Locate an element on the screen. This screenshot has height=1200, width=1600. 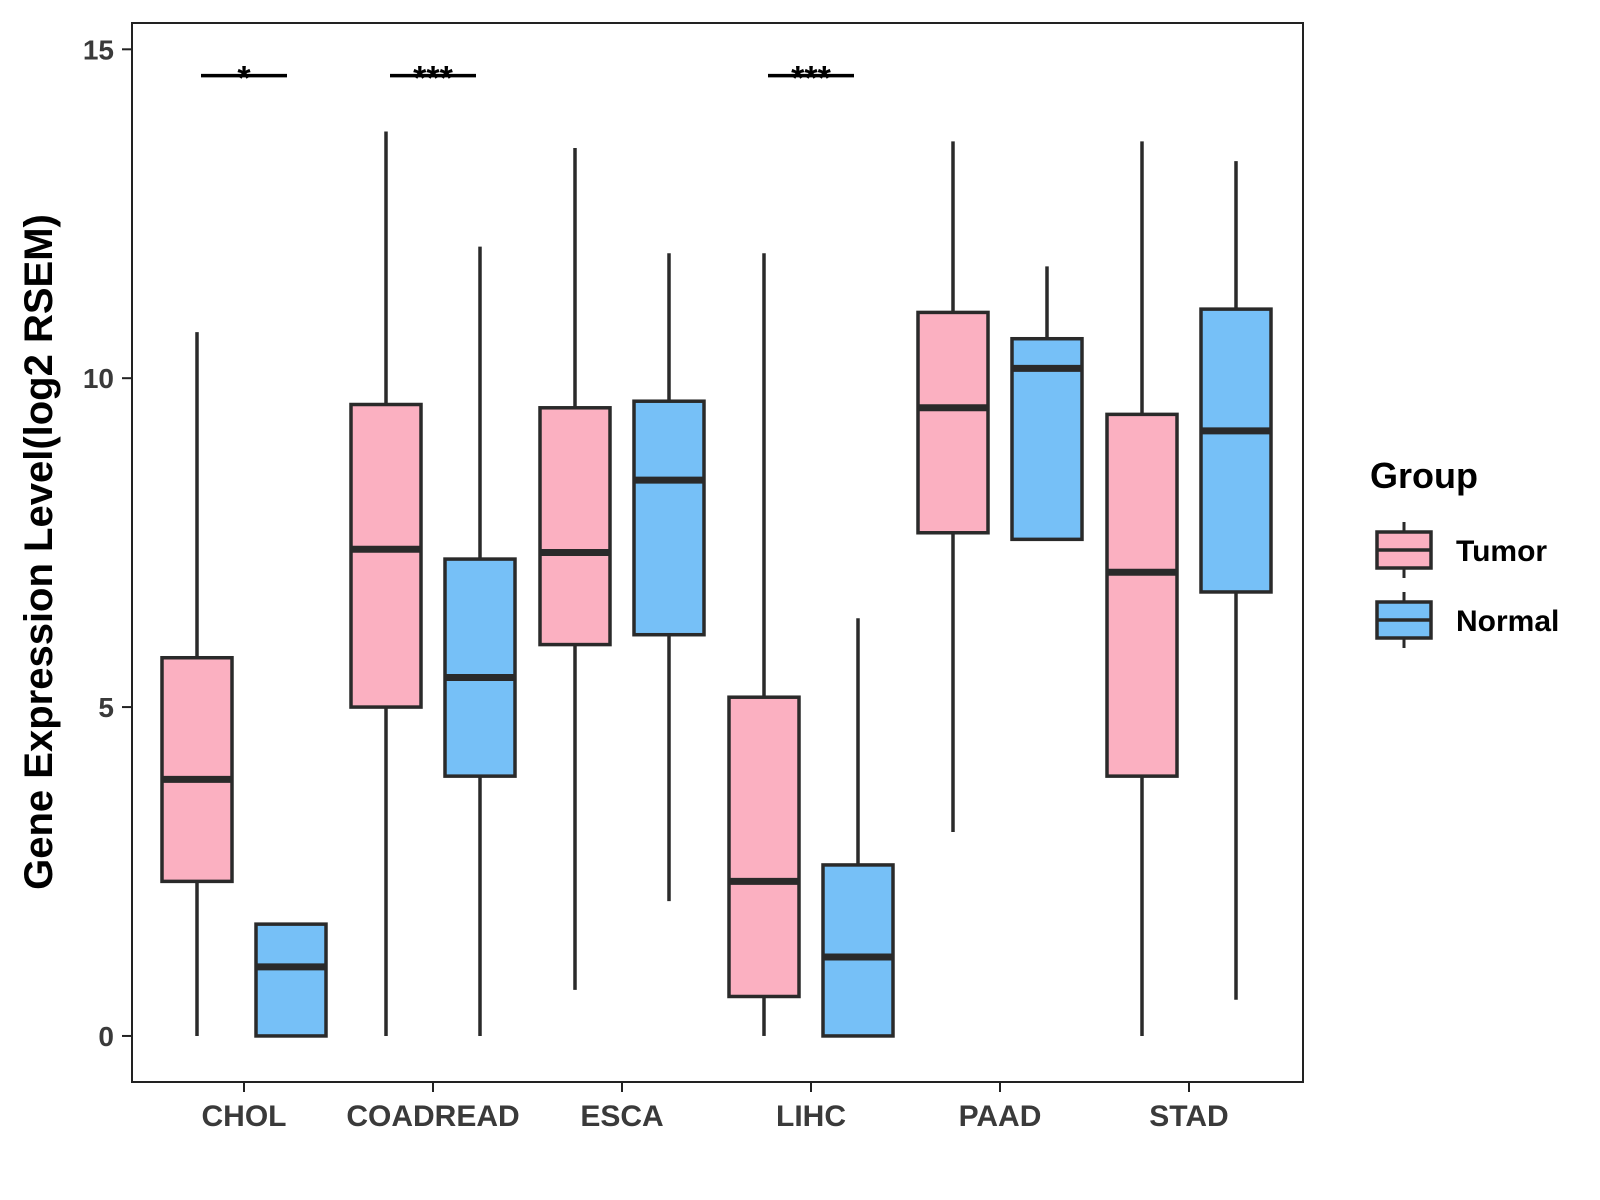
y-tick-label: 0 is located at coordinates (106, 1036).